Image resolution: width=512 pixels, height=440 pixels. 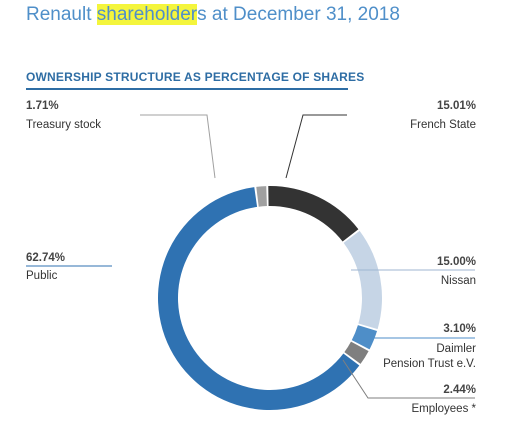 I want to click on label-employees-name: Employees *, so click(x=443, y=409).